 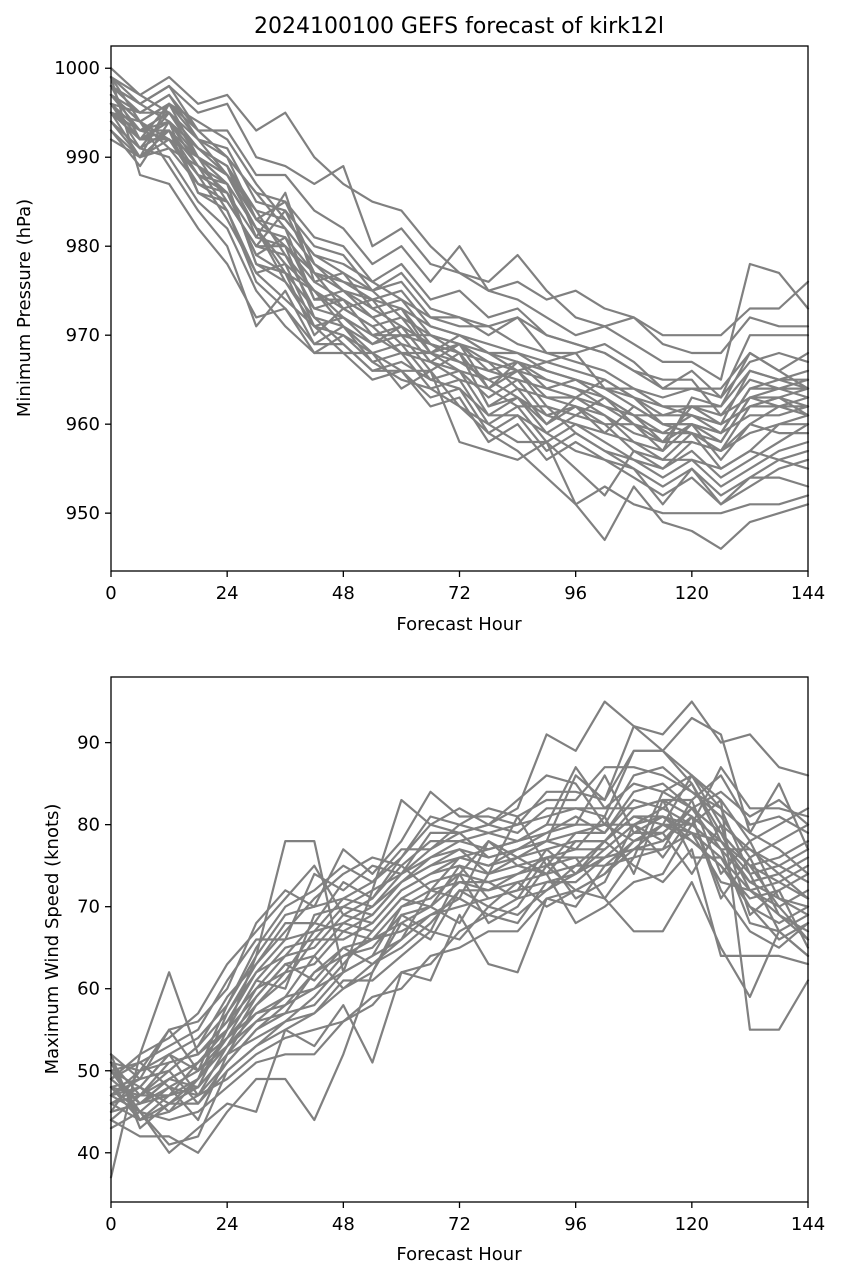 What do you see at coordinates (343, 593) in the screenshot?
I see `pressure-x-tick-label: 48` at bounding box center [343, 593].